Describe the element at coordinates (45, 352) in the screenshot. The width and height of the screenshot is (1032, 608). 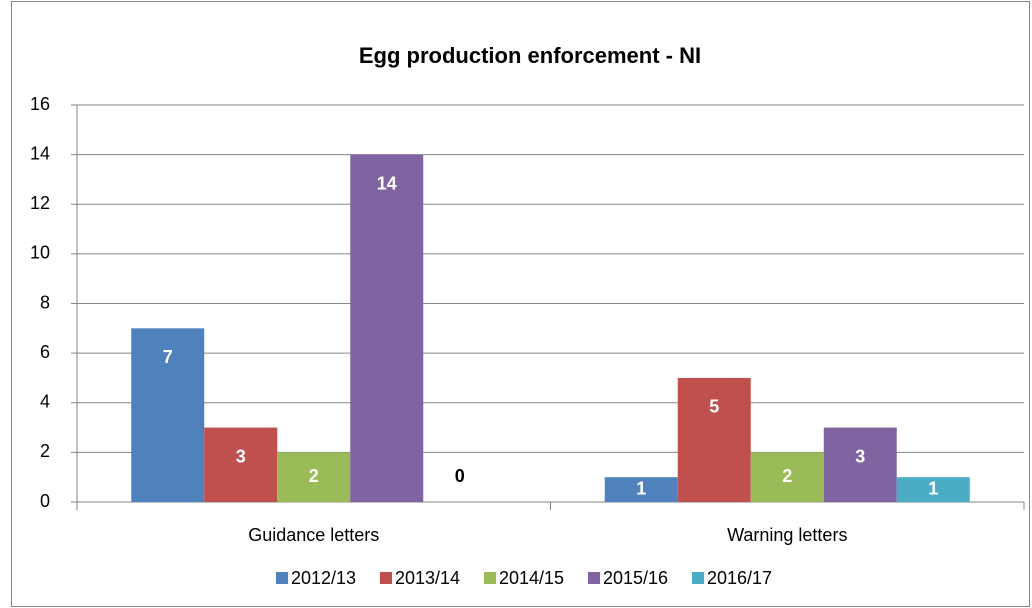
I see `y-tick-label: 6` at that location.